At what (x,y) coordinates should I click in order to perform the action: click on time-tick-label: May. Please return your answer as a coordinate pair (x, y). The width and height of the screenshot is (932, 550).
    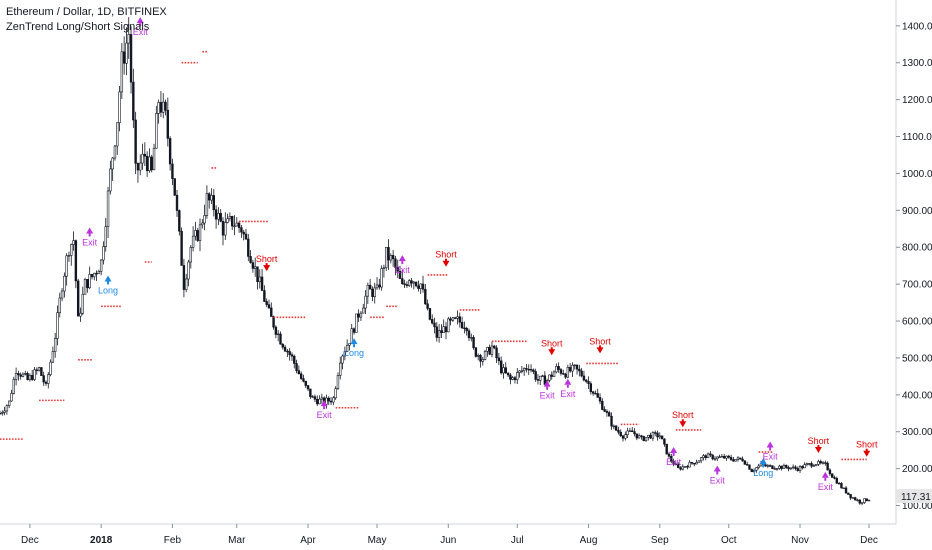
    Looking at the image, I should click on (377, 540).